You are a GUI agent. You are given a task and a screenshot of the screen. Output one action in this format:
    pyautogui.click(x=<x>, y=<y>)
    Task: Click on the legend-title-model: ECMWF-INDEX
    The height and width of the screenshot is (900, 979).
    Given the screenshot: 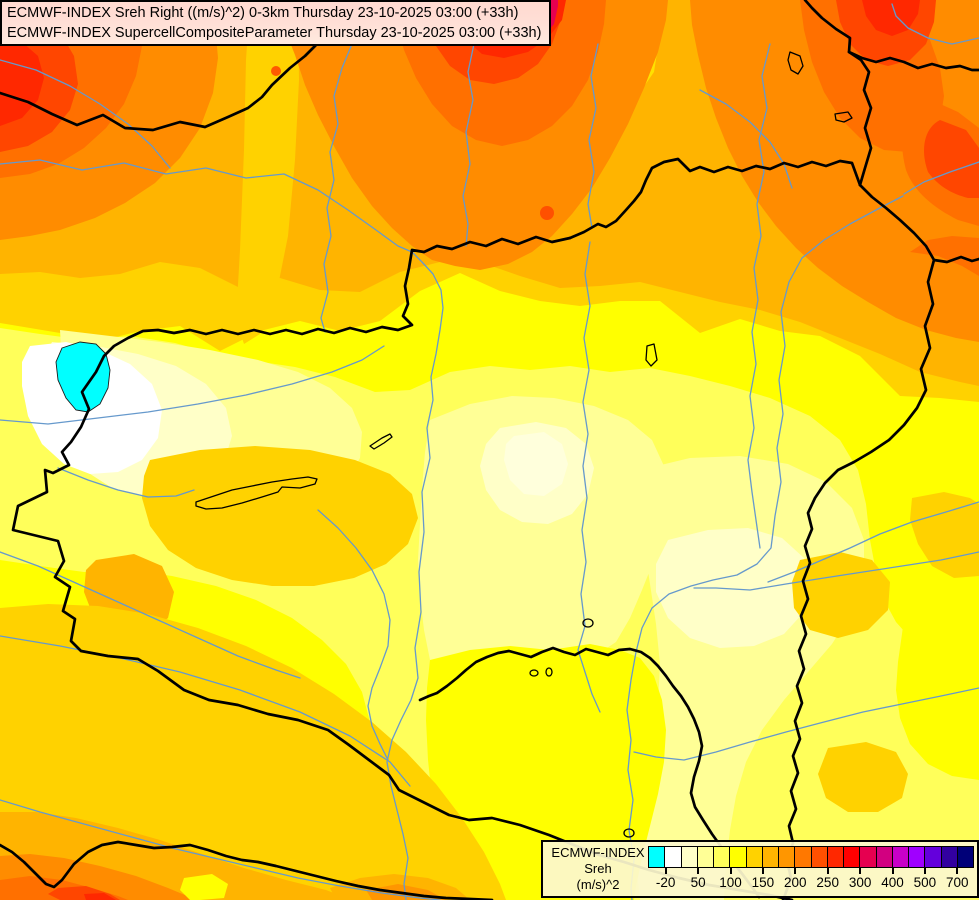 What is the action you would take?
    pyautogui.click(x=598, y=852)
    